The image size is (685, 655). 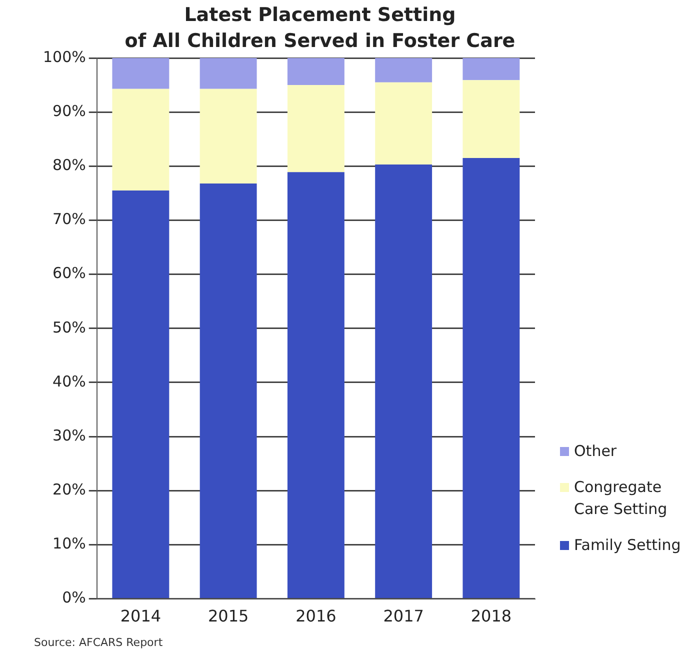 What do you see at coordinates (98, 642) in the screenshot?
I see `source-note: Source: AFCARS Report` at bounding box center [98, 642].